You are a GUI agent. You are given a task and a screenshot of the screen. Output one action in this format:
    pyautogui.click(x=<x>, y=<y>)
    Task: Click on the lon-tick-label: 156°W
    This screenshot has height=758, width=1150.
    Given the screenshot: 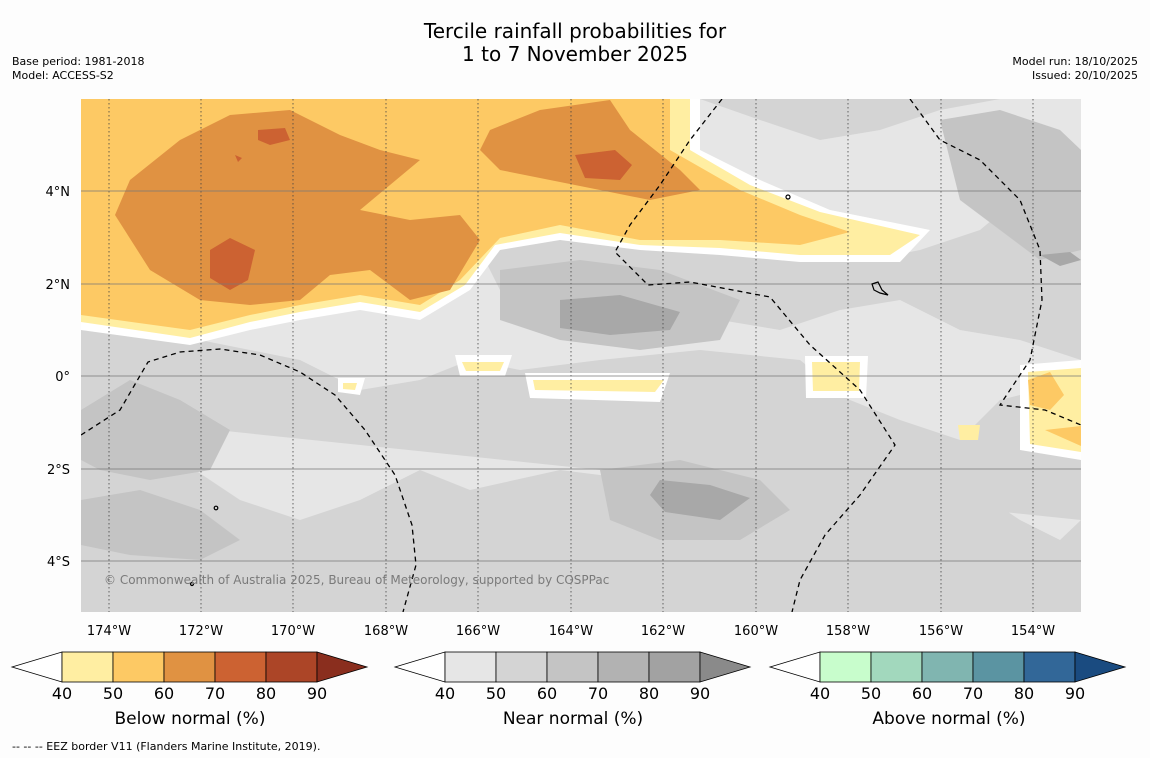 What is the action you would take?
    pyautogui.click(x=941, y=631)
    